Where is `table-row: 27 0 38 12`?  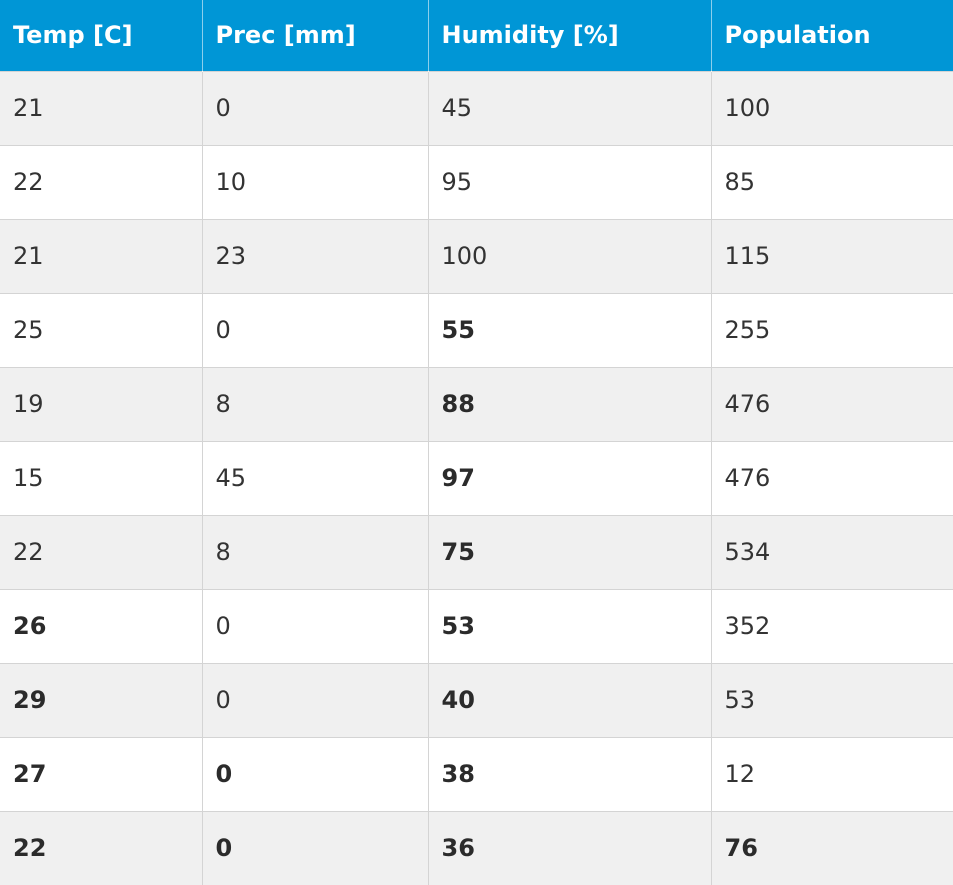
table-row: 27 0 38 12 is located at coordinates (476, 773).